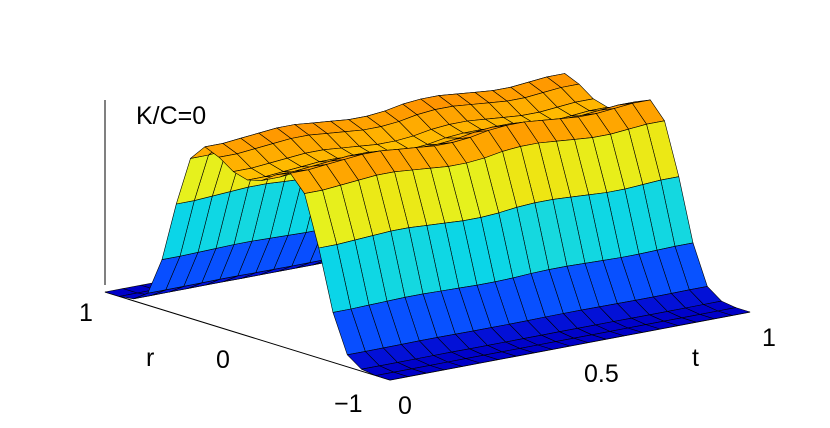 This screenshot has height=428, width=830. What do you see at coordinates (601, 374) in the screenshot?
I see `t-tick-label-0.5: 0.5` at bounding box center [601, 374].